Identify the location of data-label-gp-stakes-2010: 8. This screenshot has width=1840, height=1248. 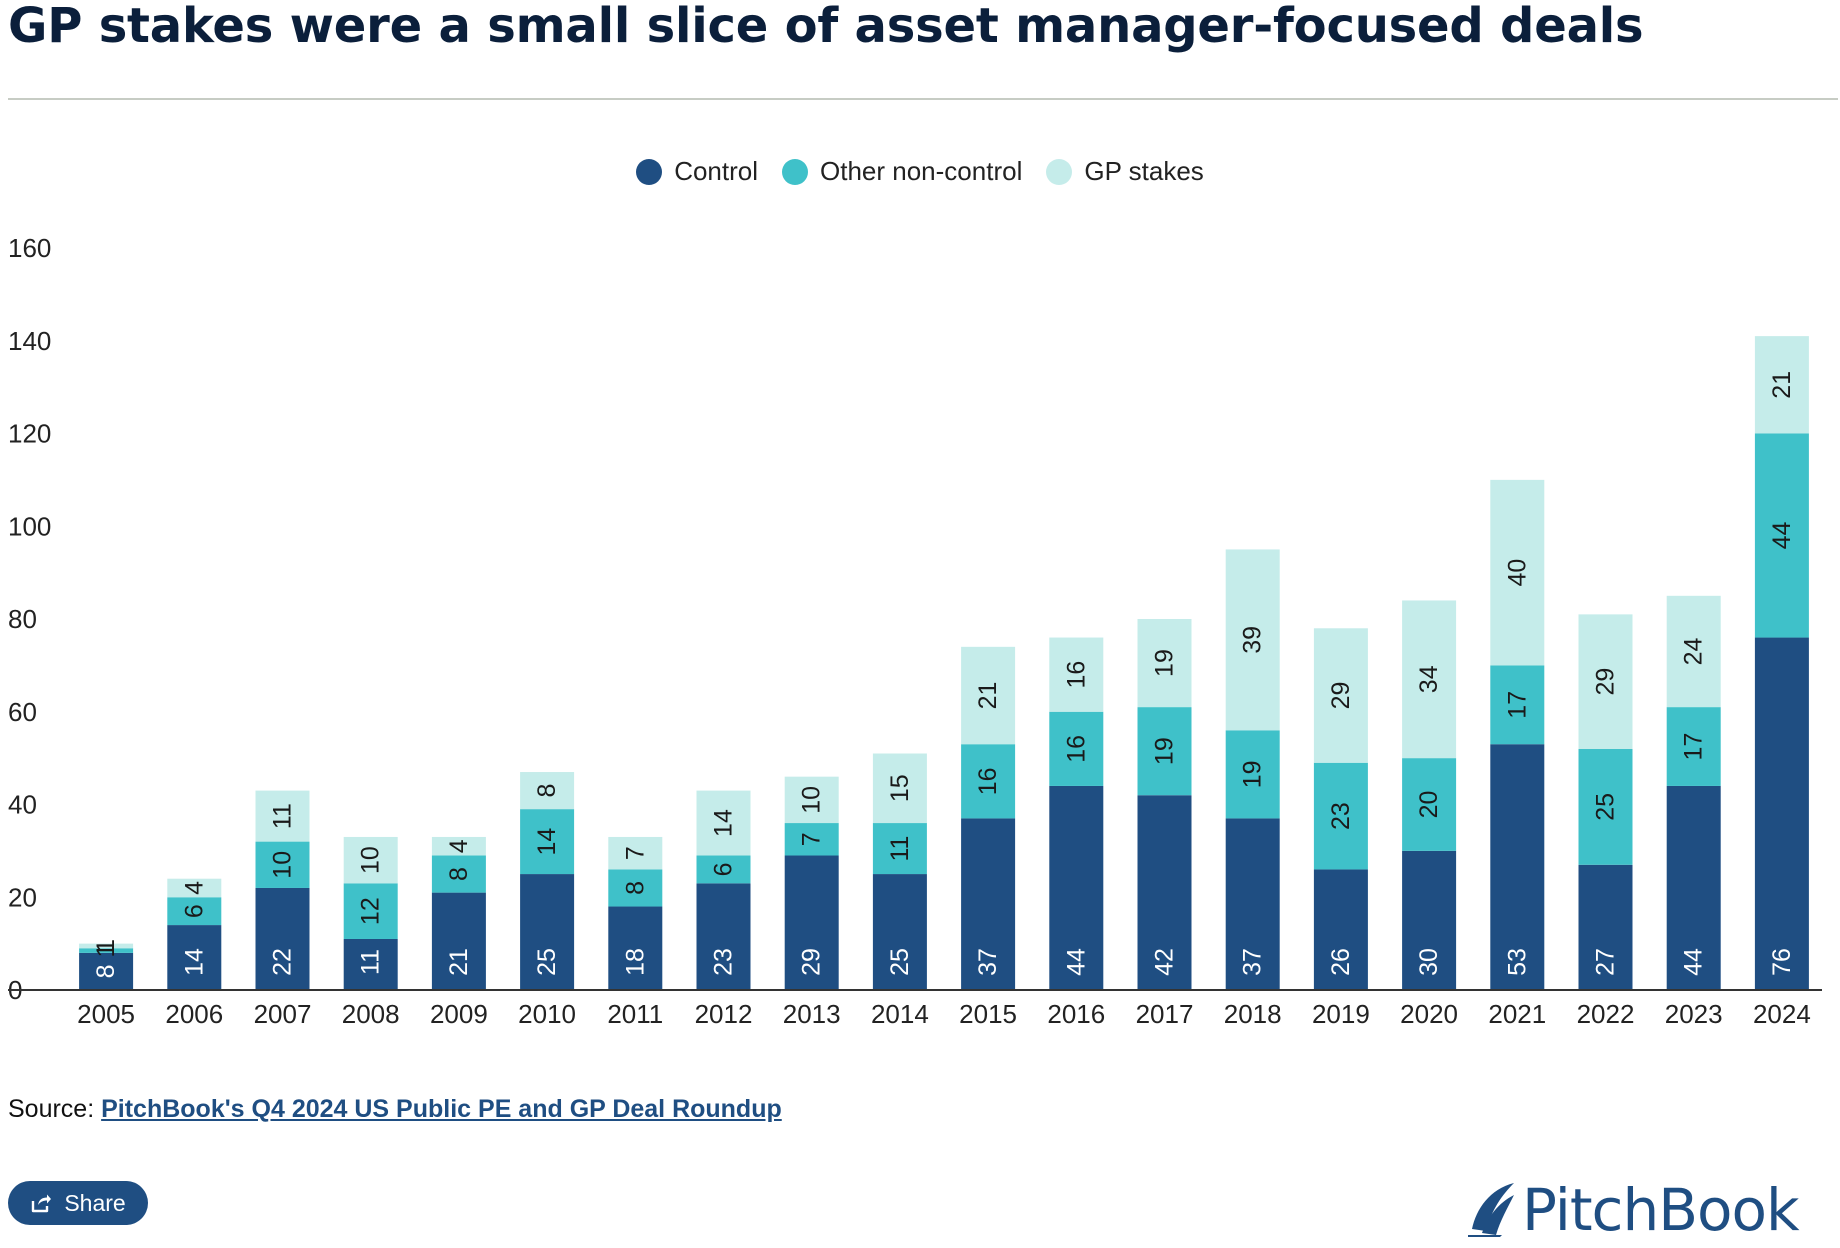
(547, 791).